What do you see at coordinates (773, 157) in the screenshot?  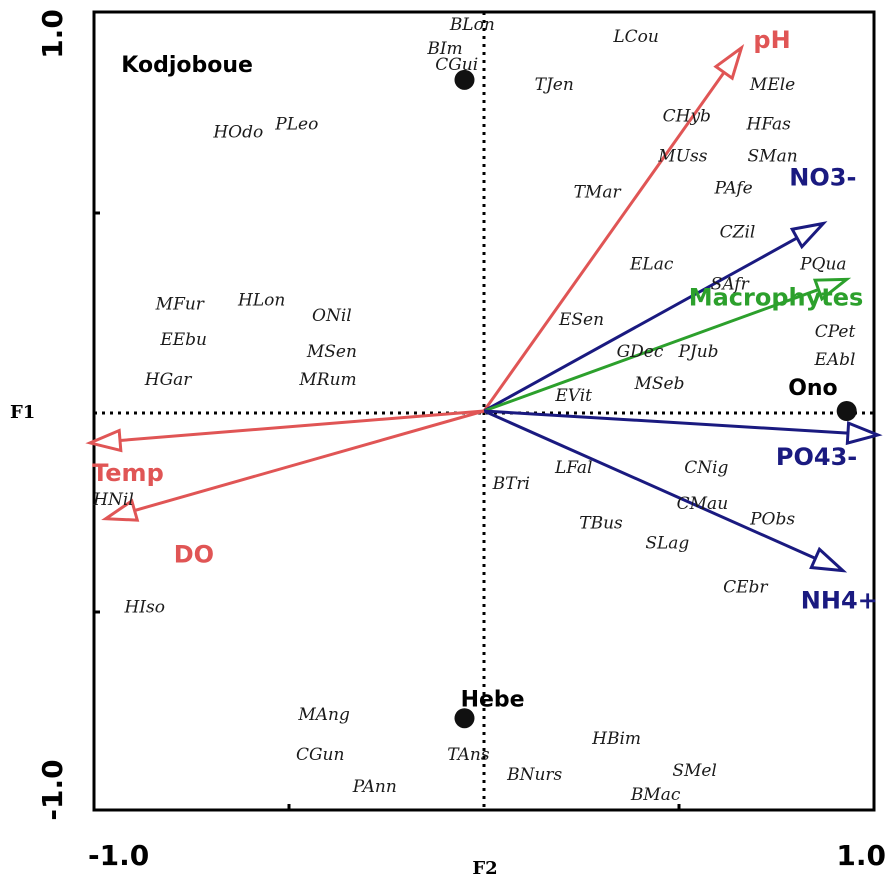 I see `species-label-sman: SMan` at bounding box center [773, 157].